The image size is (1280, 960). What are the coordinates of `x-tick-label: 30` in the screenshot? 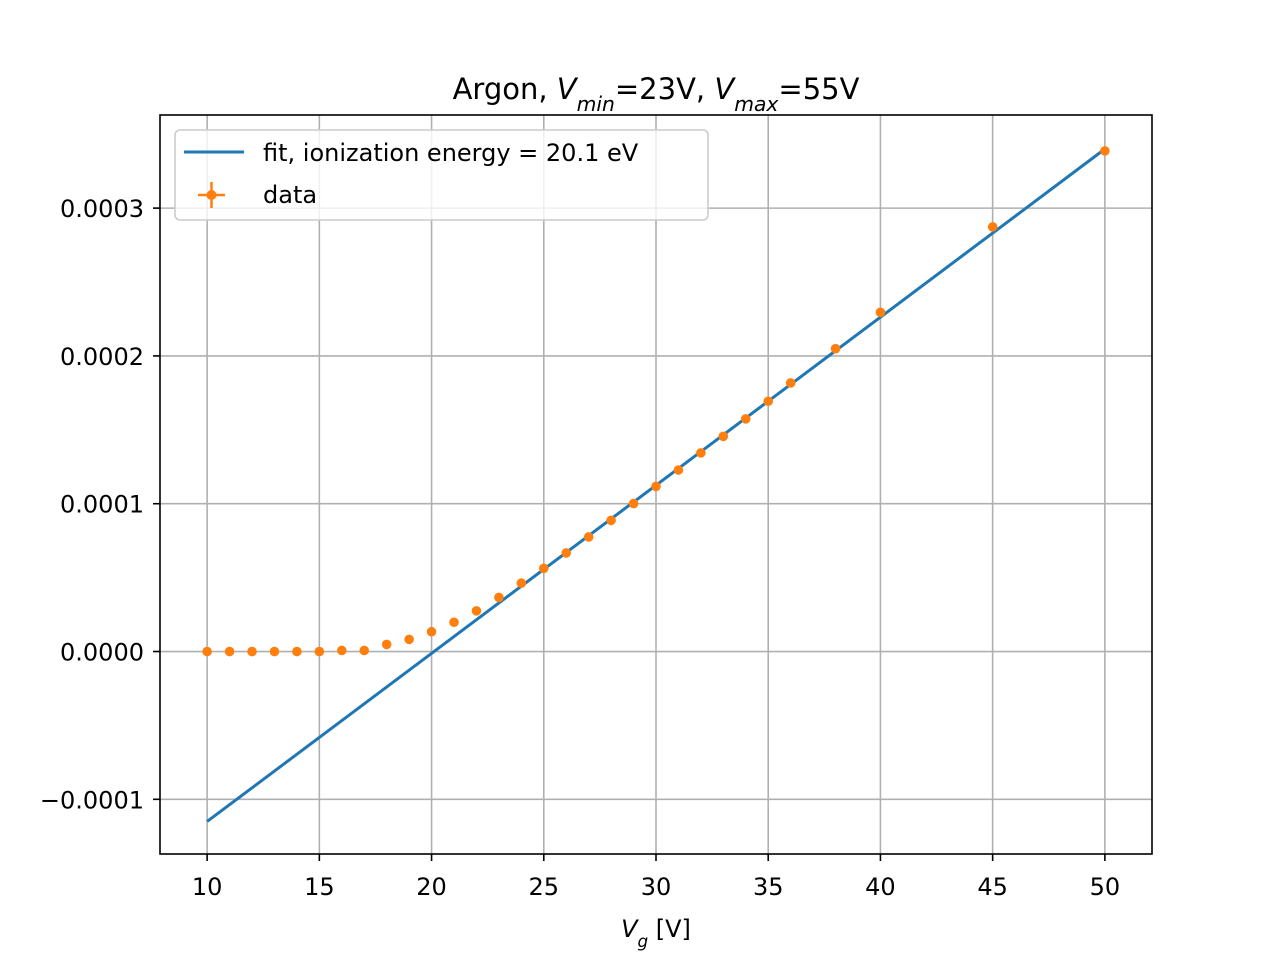 It's located at (656, 887).